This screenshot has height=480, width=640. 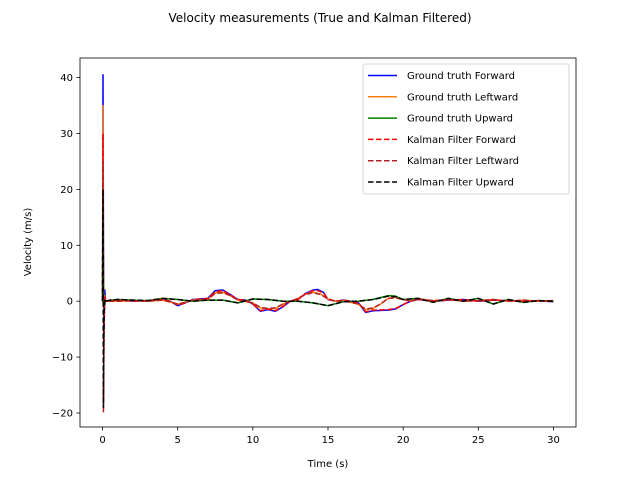 What do you see at coordinates (460, 183) in the screenshot?
I see `legend-label-6: Kalman Filter Upward` at bounding box center [460, 183].